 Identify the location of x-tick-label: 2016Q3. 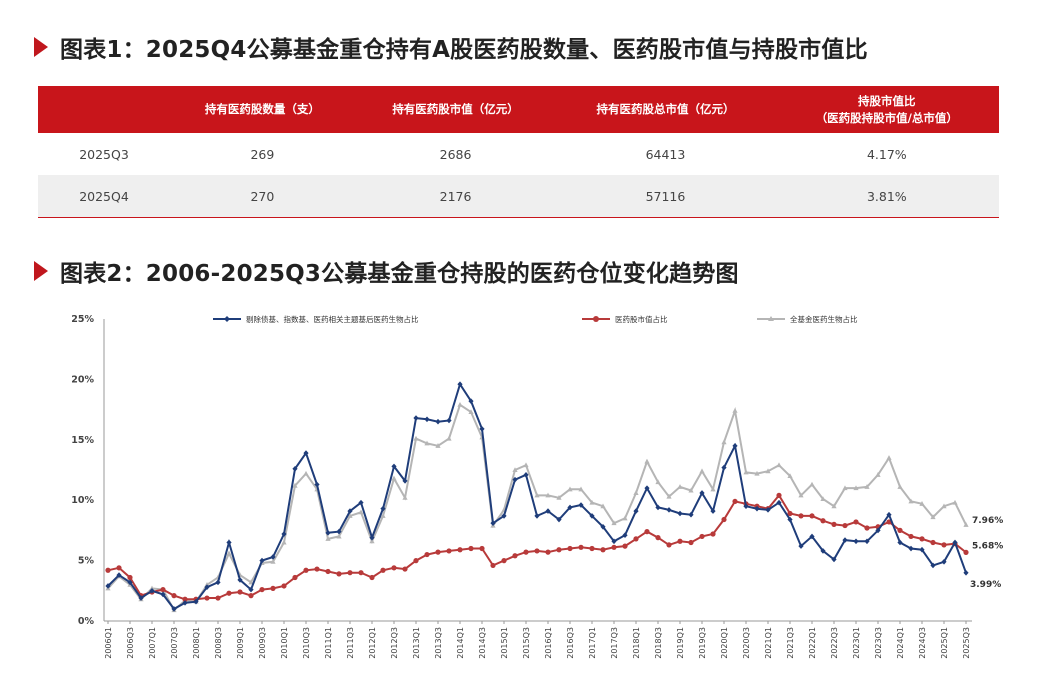
(570, 643).